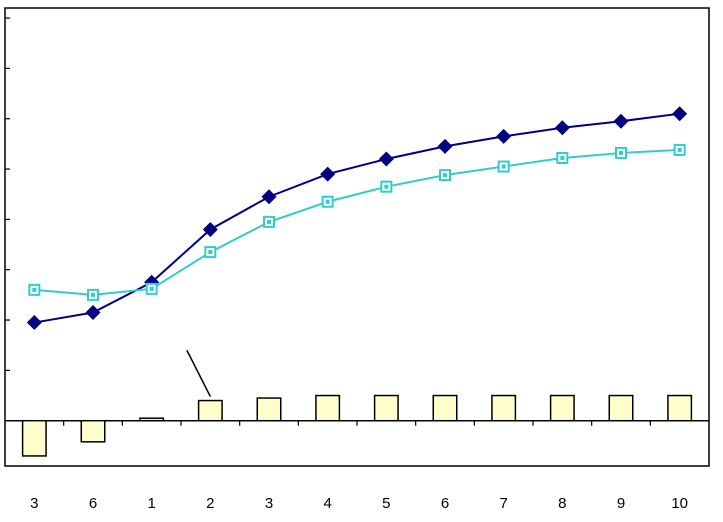 The image size is (723, 522). I want to click on bar-series, so click(357, 425).